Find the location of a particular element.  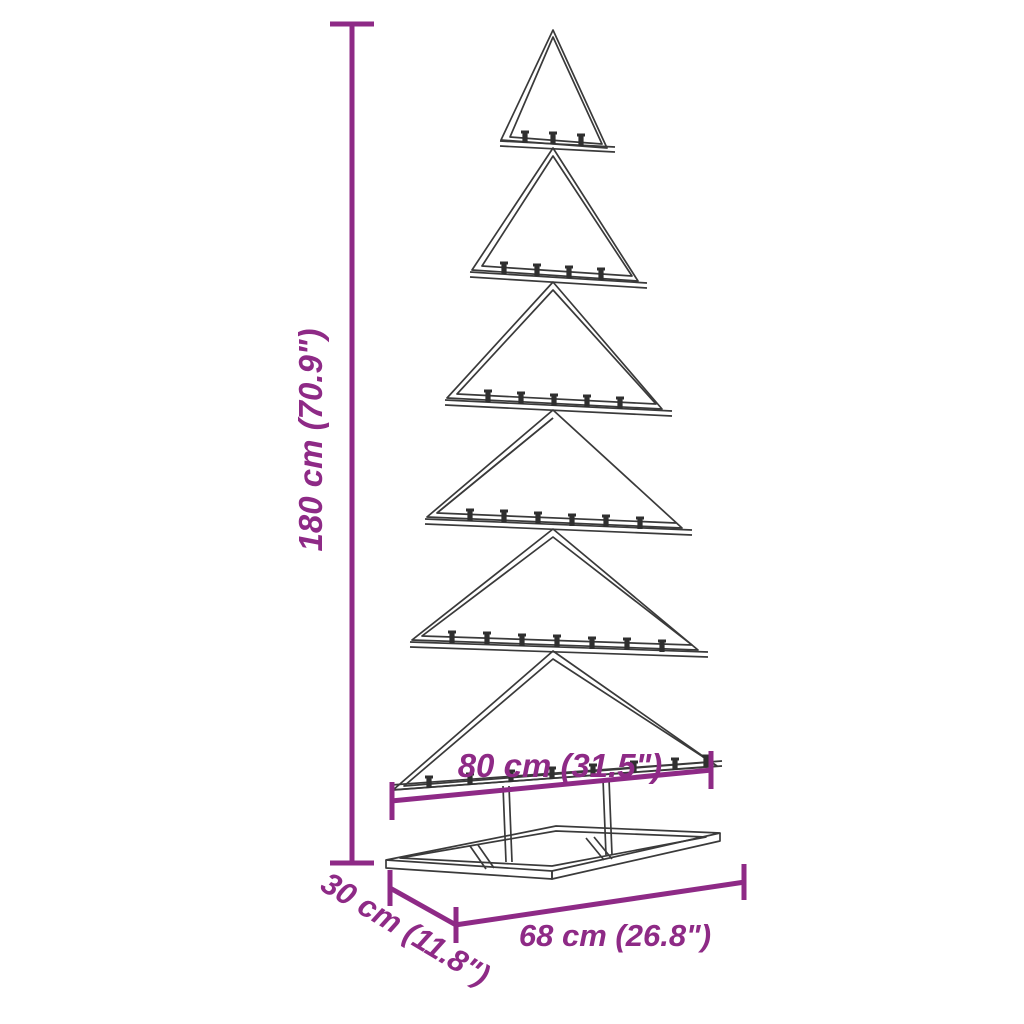

tree-support-posts is located at coordinates (557, 820).